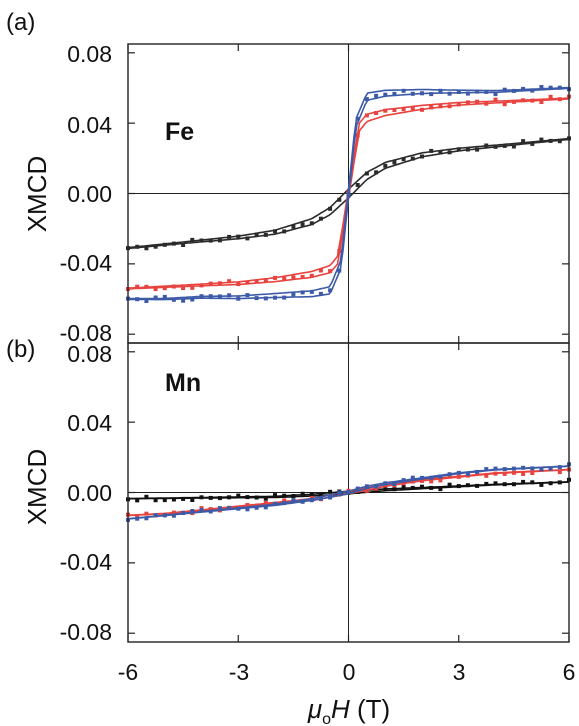 This screenshot has width=579, height=726. Describe the element at coordinates (239, 672) in the screenshot. I see `panel-b-xtick-label: -3` at that location.